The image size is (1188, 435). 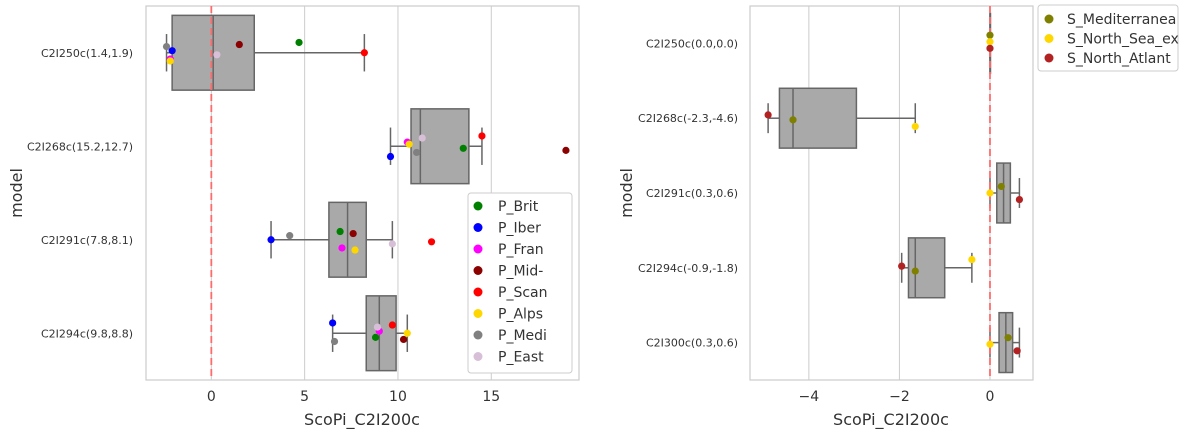 What do you see at coordinates (899, 397) in the screenshot?
I see `x-tick-label: −2` at bounding box center [899, 397].